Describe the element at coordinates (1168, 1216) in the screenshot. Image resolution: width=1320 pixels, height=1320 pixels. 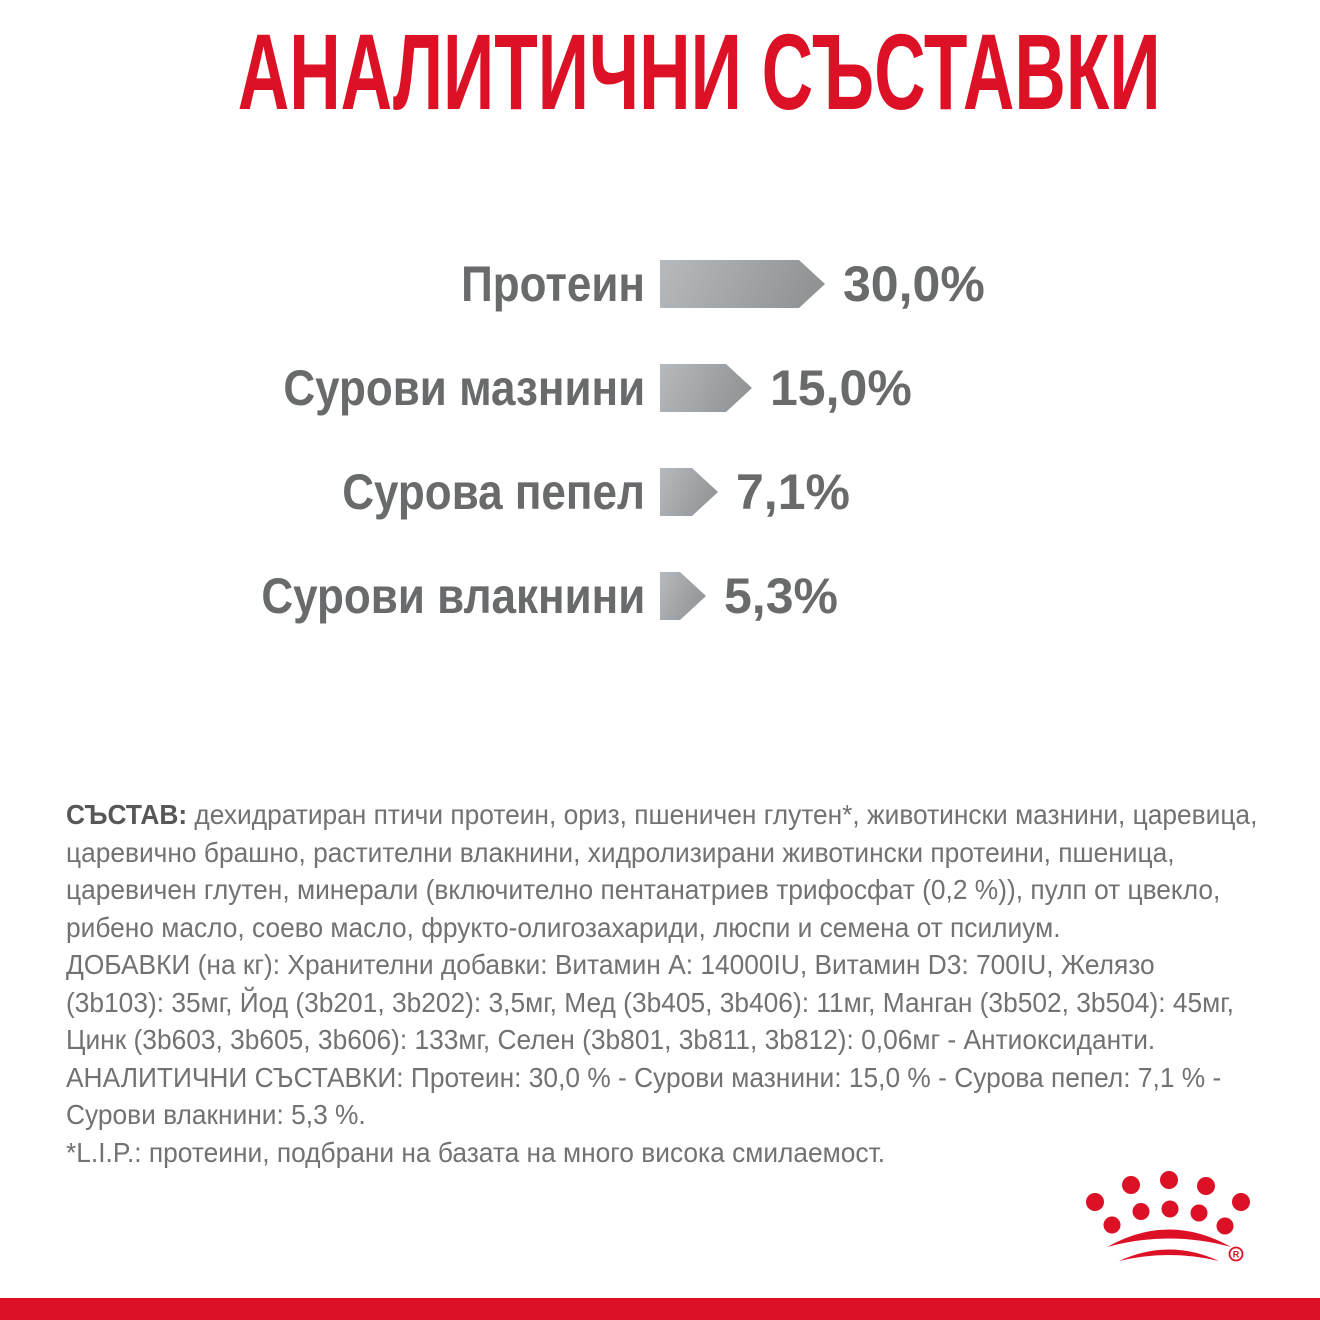
I see `royal-canin-crown-icon: R` at that location.